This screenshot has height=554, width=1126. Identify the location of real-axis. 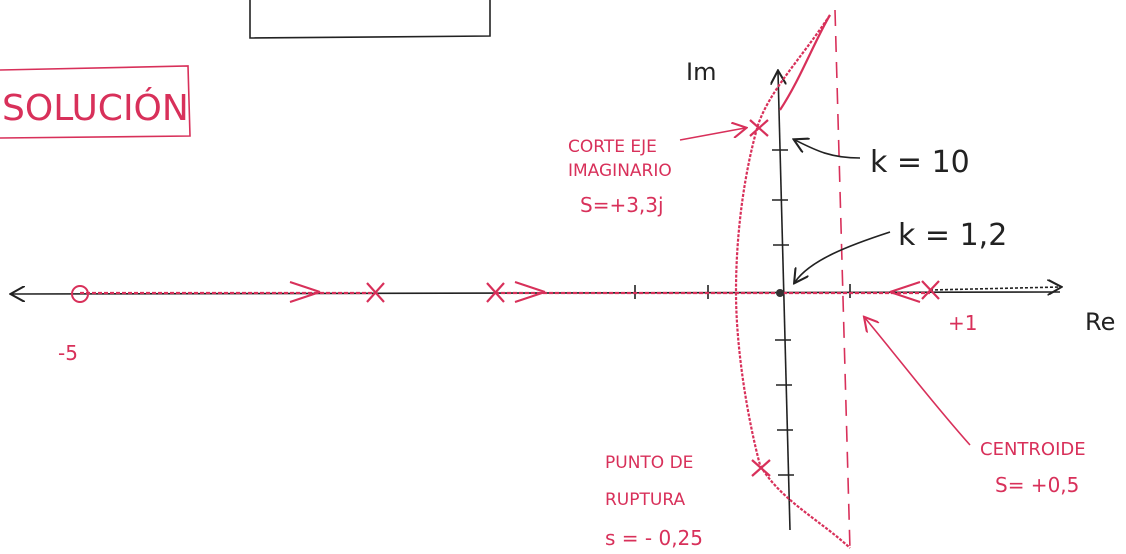
(536, 293).